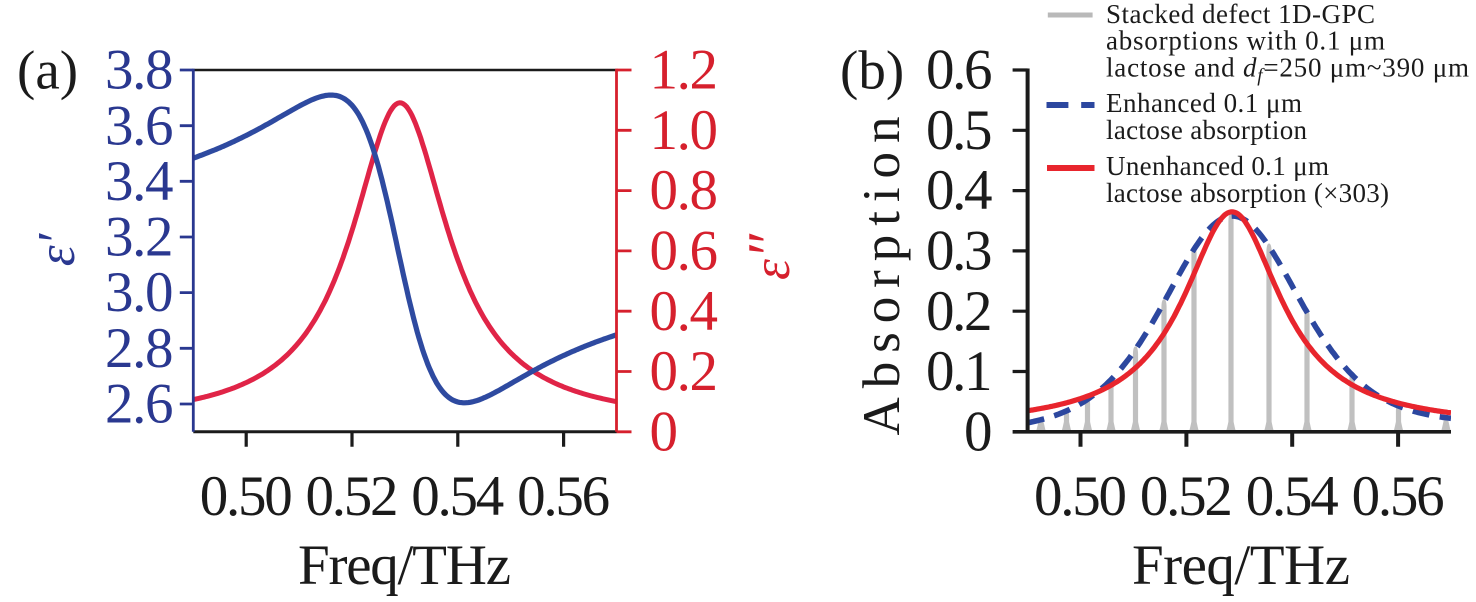 The height and width of the screenshot is (602, 1476). I want to click on svg-text: lactose absorption, so click(1207, 130).